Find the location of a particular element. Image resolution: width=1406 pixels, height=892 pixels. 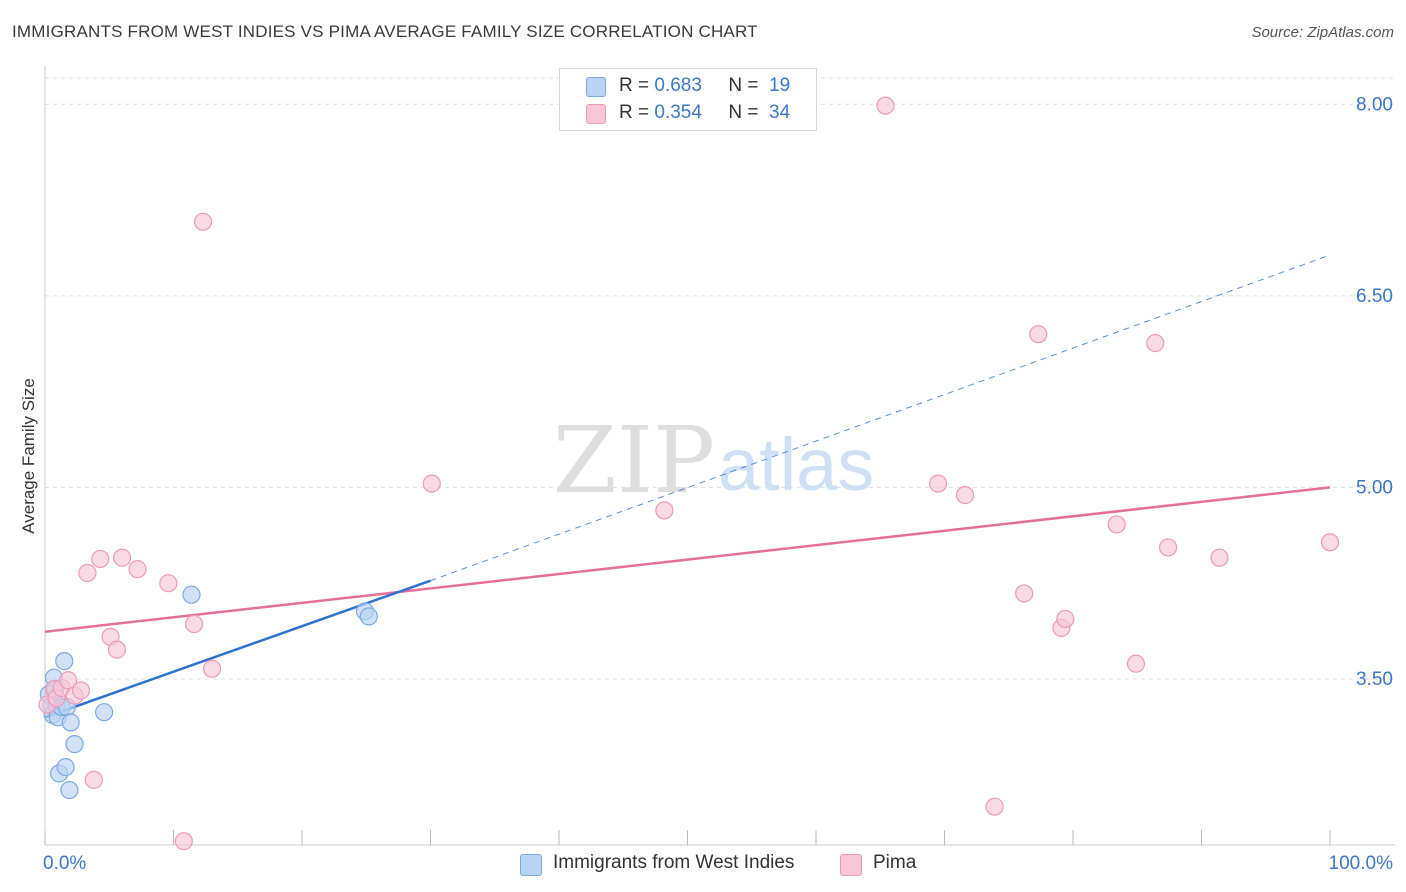

watermark: ZIP atlas is located at coordinates (713, 460).